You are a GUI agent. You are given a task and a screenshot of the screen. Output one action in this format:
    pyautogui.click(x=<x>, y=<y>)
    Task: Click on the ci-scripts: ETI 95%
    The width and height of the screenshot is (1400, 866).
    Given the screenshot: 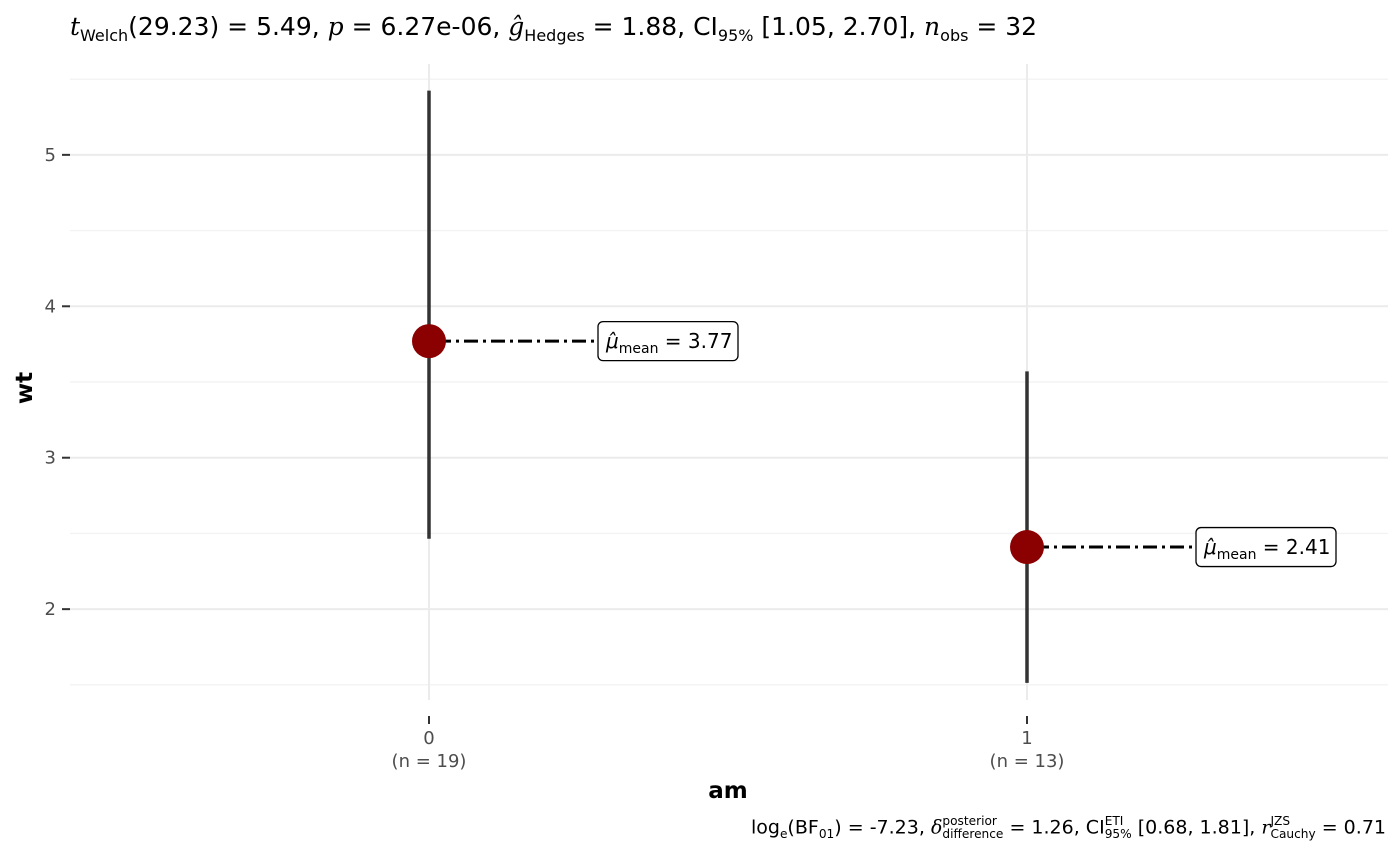 What is the action you would take?
    pyautogui.click(x=1118, y=828)
    